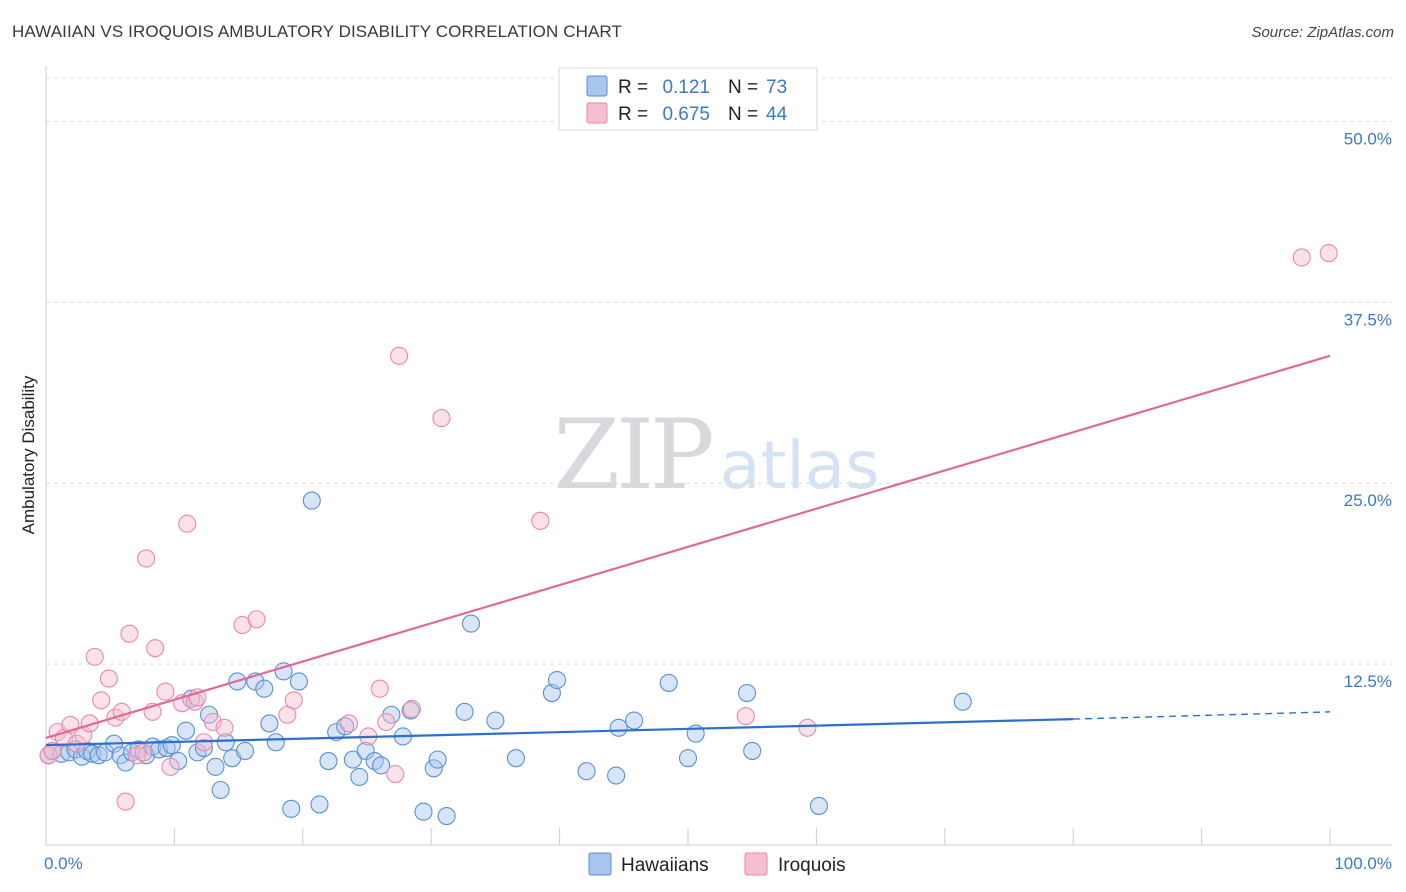 The width and height of the screenshot is (1406, 892). Describe the element at coordinates (756, 864) in the screenshot. I see `bottom-legend-swatch-iroquois` at that location.